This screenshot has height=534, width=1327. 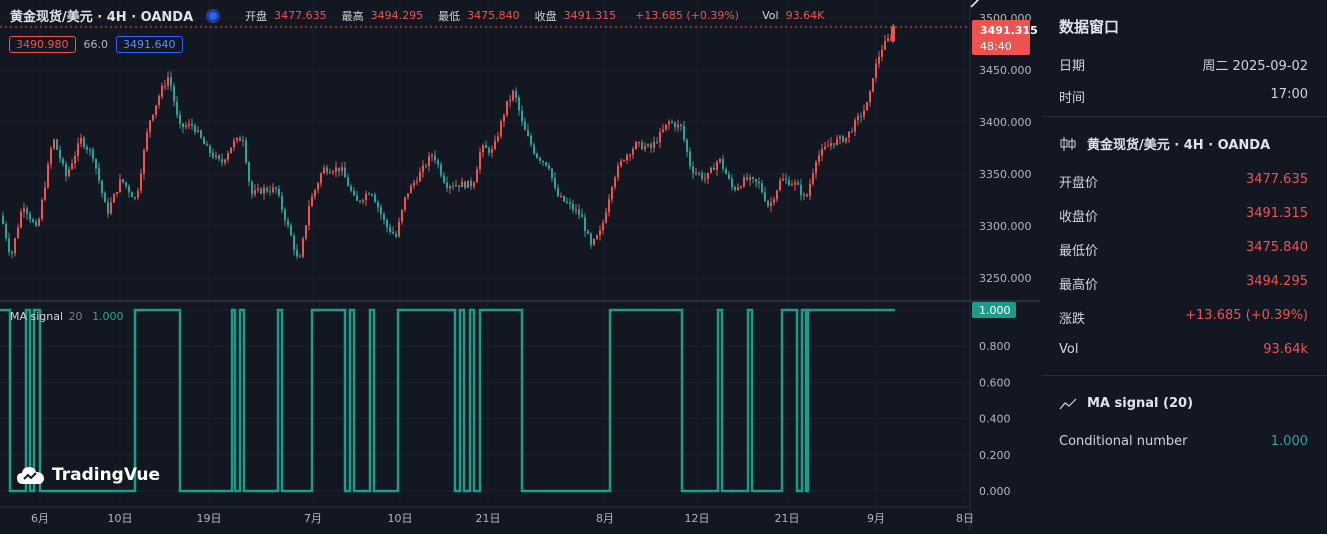 What do you see at coordinates (42, 44) in the screenshot?
I see `bid-button: 3490.980` at bounding box center [42, 44].